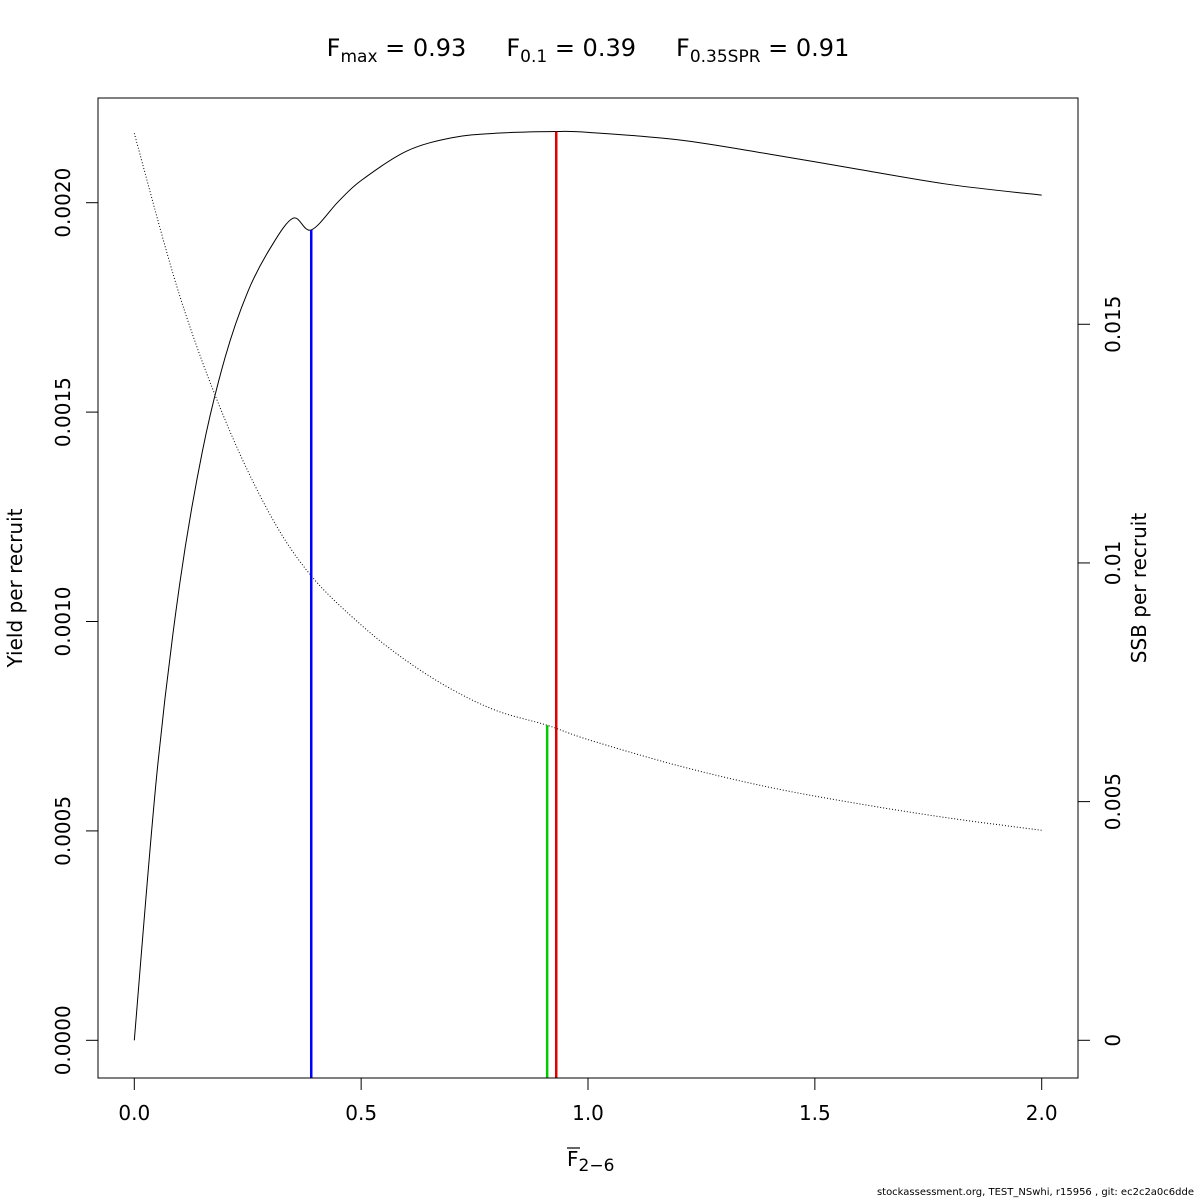 This screenshot has height=1200, width=1200. What do you see at coordinates (1113, 801) in the screenshot?
I see `y-right-tick-label-1: 0.005` at bounding box center [1113, 801].